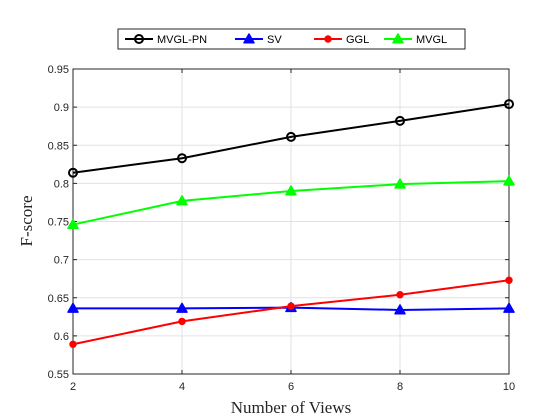  I want to click on legend-label: MVGL-PN, so click(182, 40).